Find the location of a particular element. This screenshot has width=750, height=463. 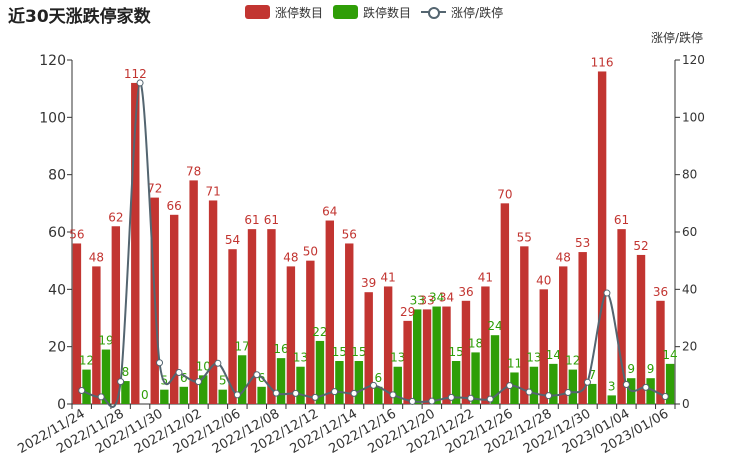

legend-swatch-up is located at coordinates (257, 12).